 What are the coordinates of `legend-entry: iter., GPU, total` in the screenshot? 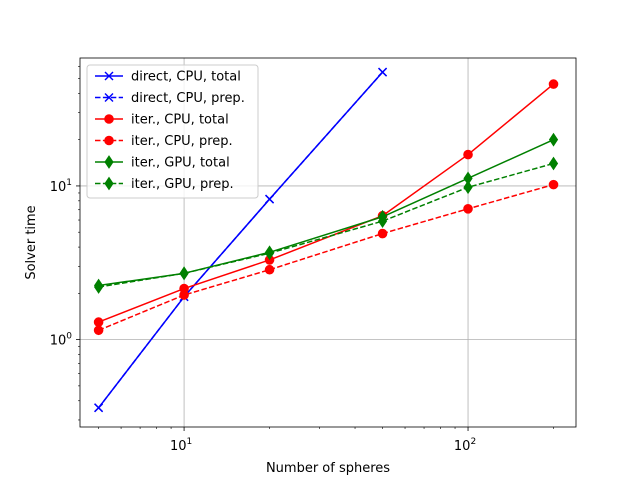 It's located at (162, 163).